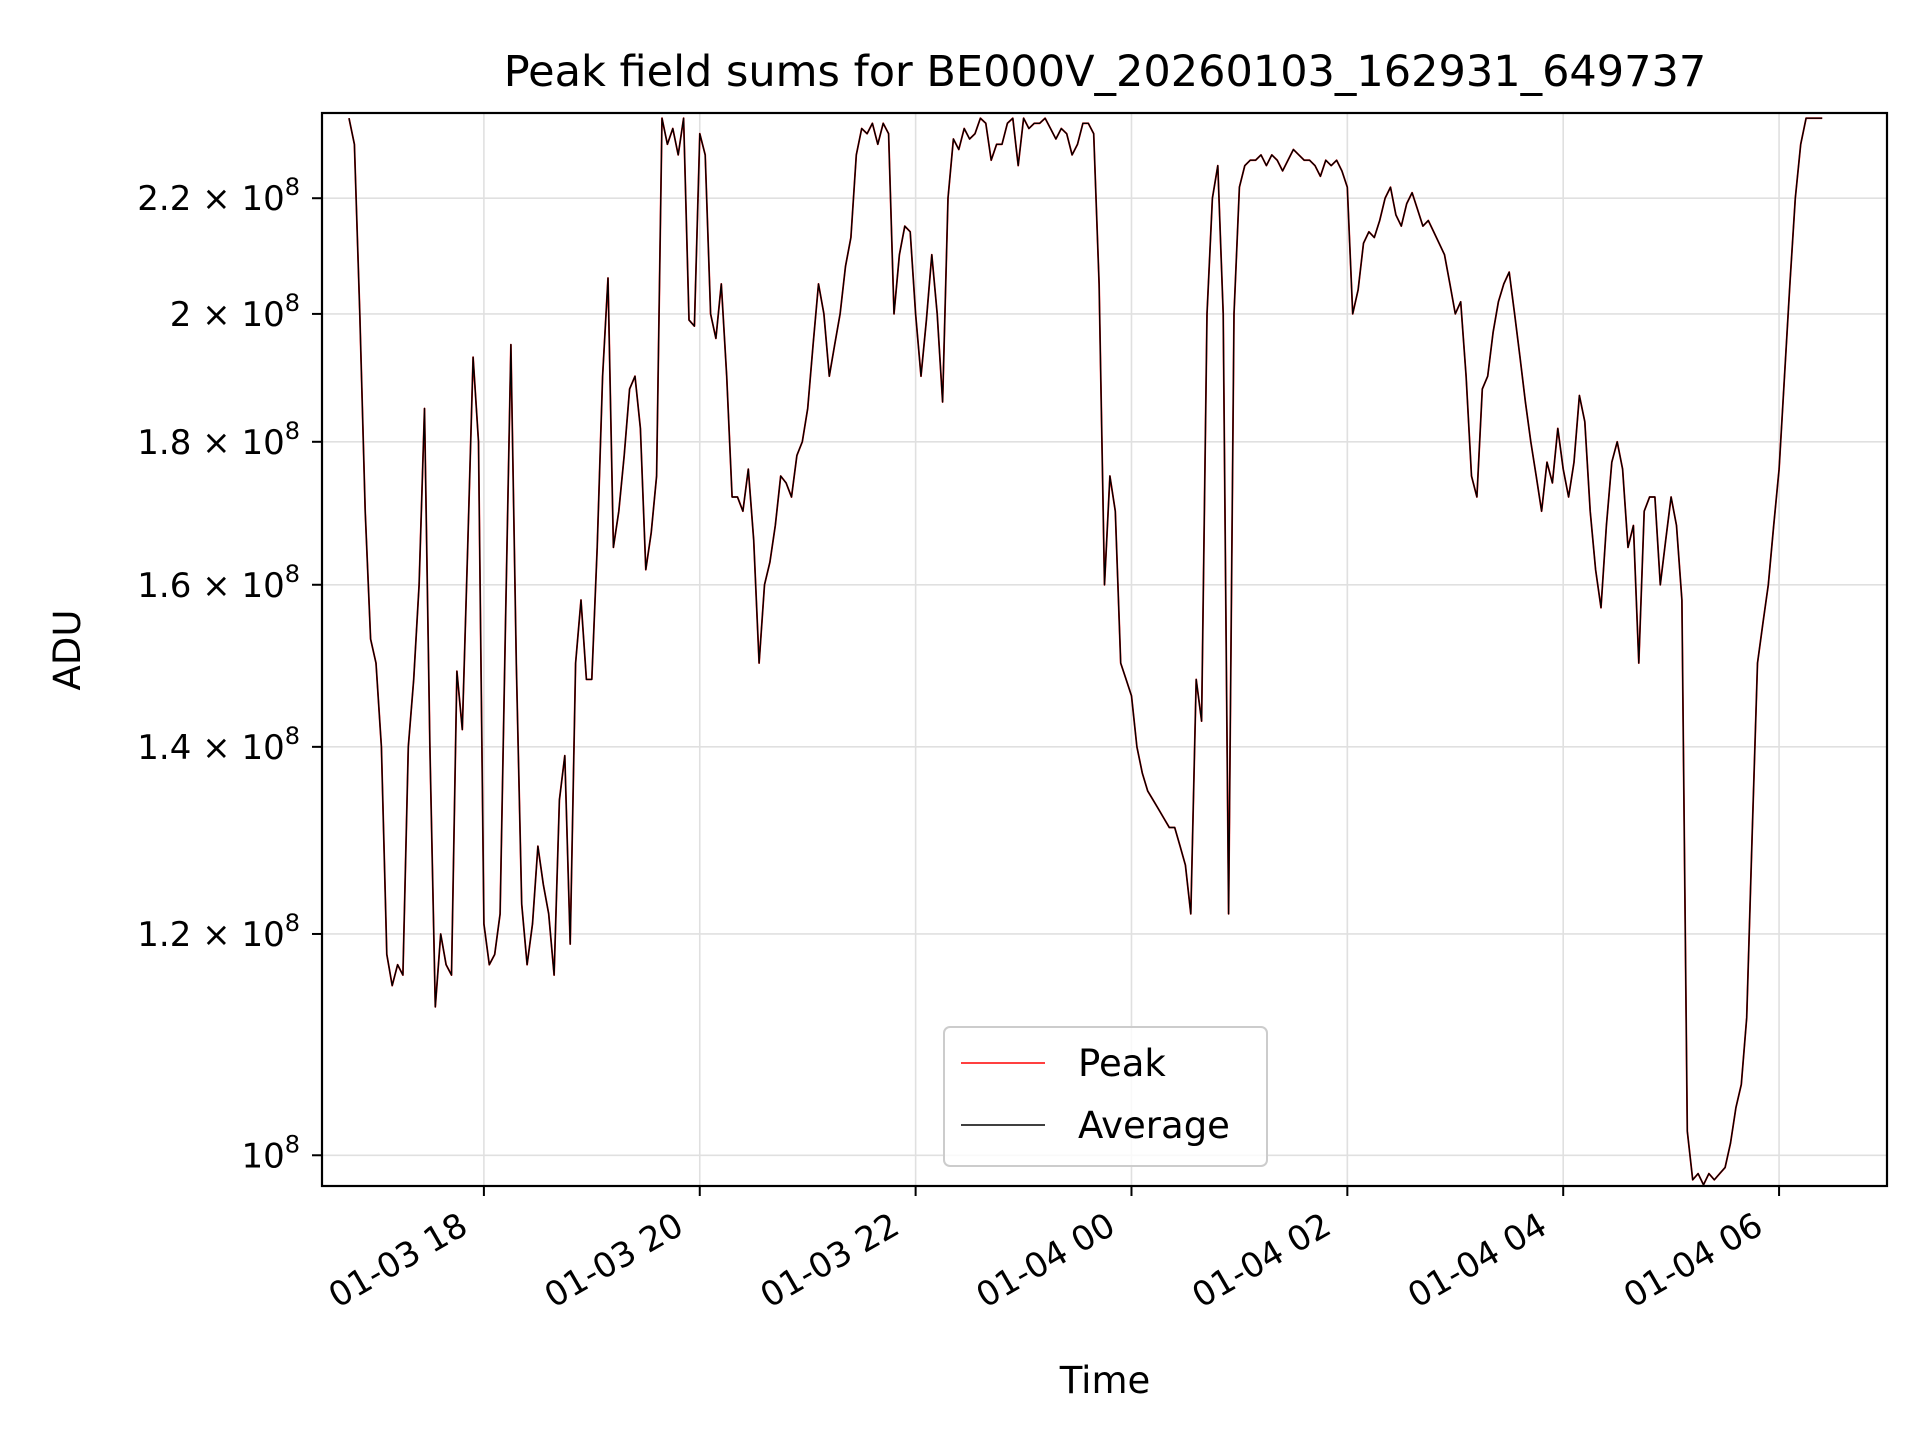 The height and width of the screenshot is (1440, 1920). What do you see at coordinates (210, 443) in the screenshot?
I see `y-tick-base: 1.8 × 10` at bounding box center [210, 443].